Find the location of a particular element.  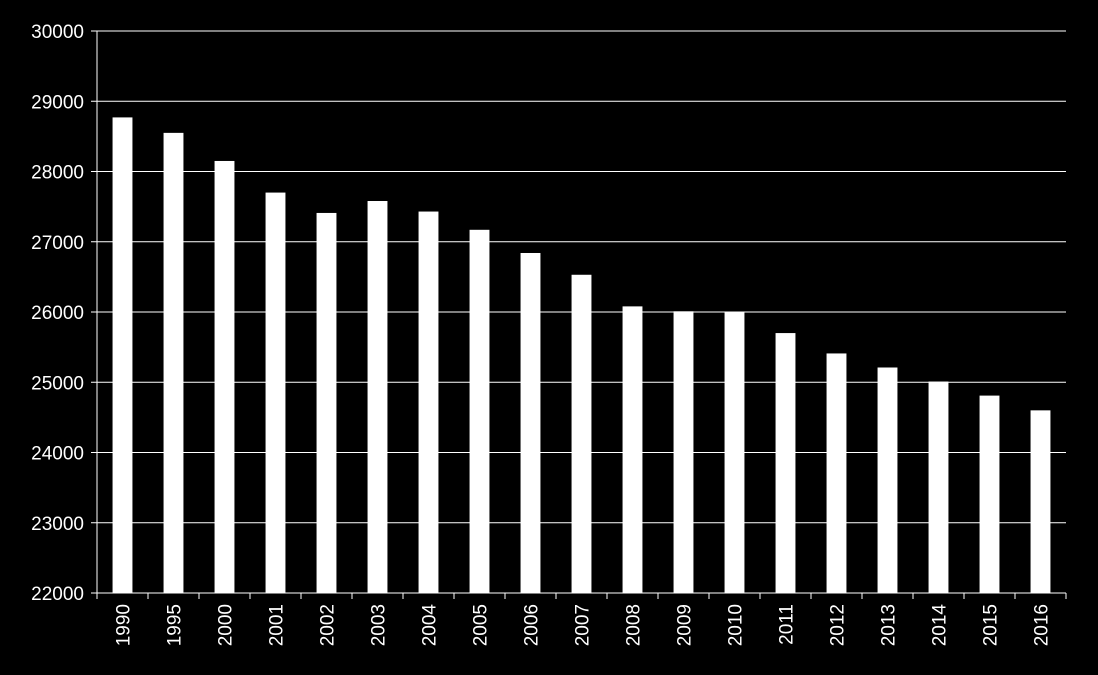

y-tick-label: 27000 is located at coordinates (57, 243).